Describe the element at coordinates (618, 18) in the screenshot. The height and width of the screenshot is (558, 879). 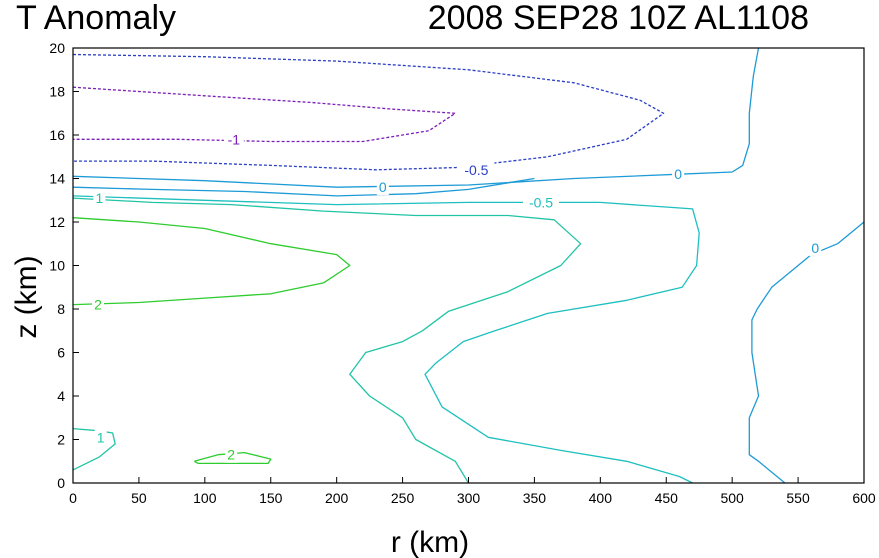
I see `chart-subtitle: 2008 SEP28 10Z AL1108` at that location.